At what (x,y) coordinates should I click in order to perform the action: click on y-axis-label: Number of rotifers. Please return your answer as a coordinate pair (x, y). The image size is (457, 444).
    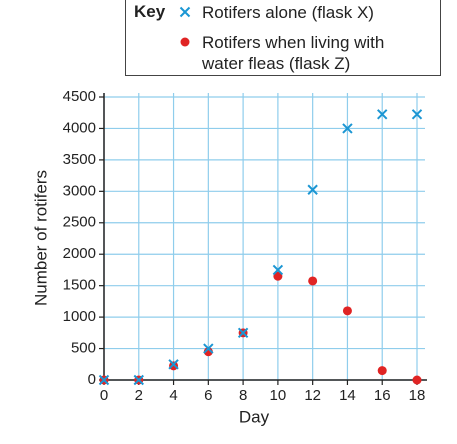
    Looking at the image, I should click on (40, 238).